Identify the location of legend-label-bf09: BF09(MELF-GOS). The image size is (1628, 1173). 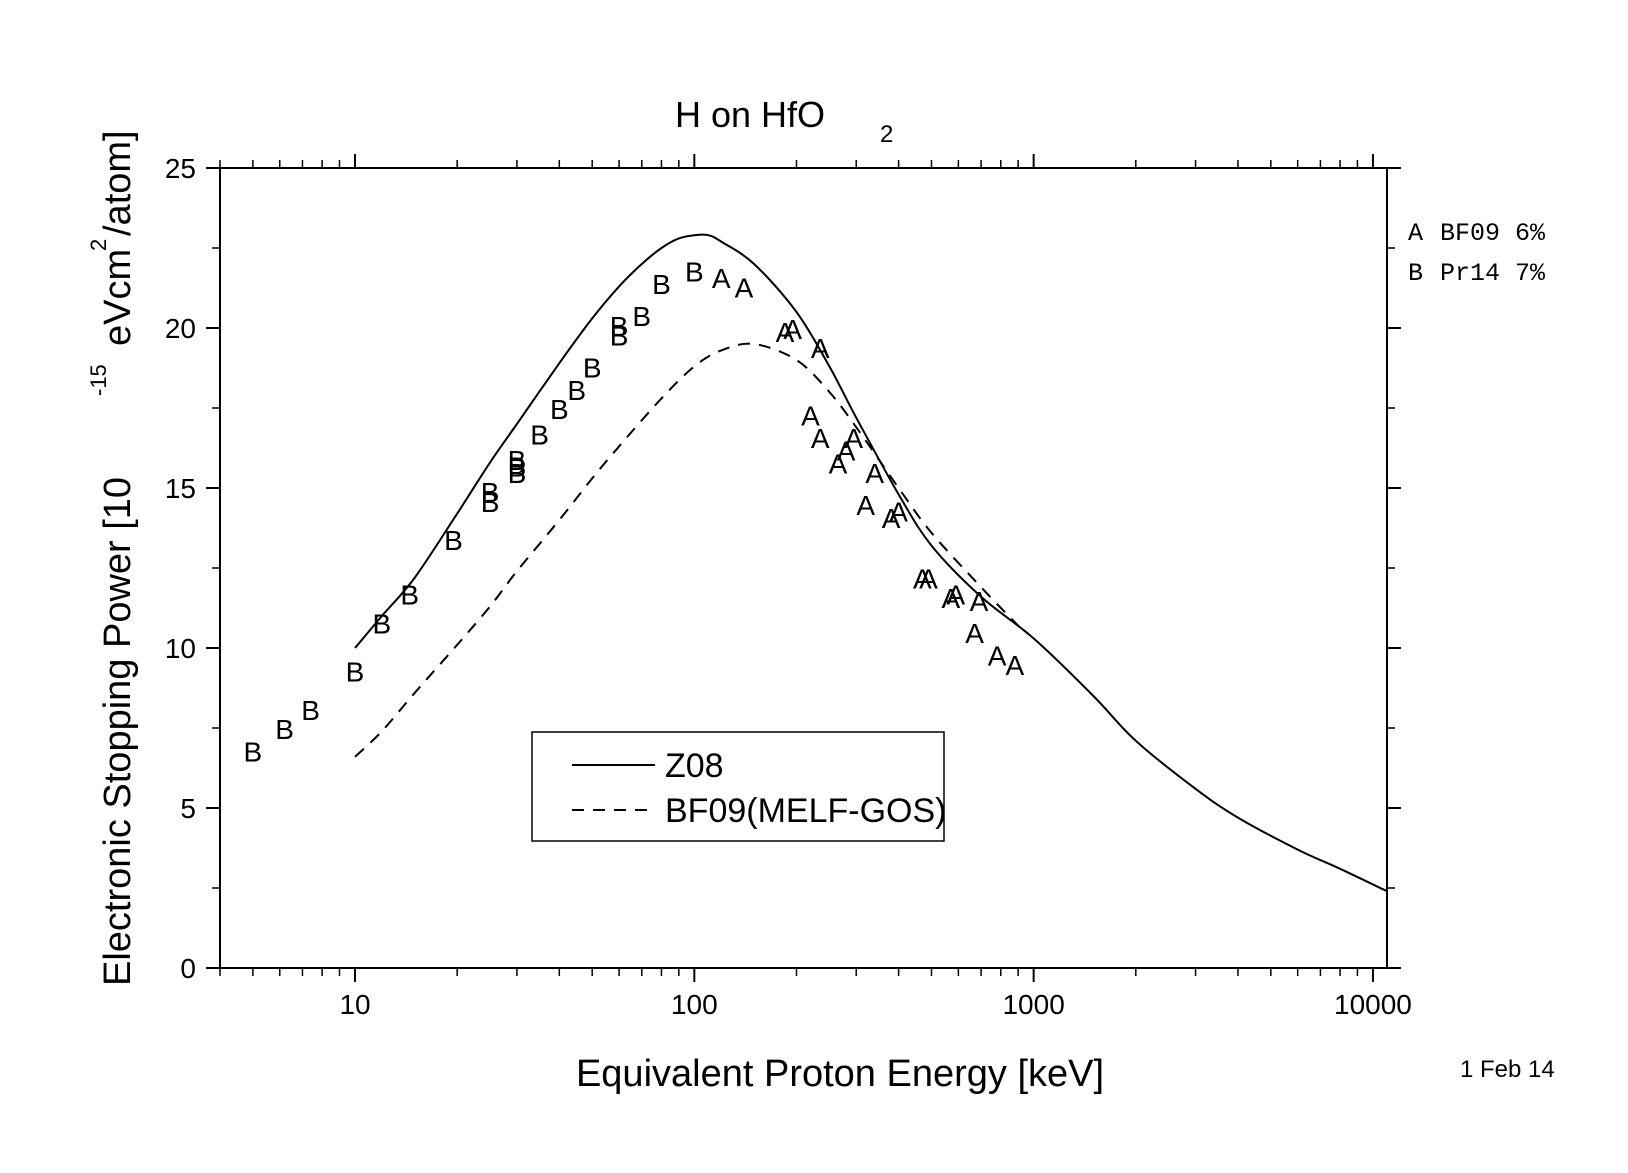
(805, 811).